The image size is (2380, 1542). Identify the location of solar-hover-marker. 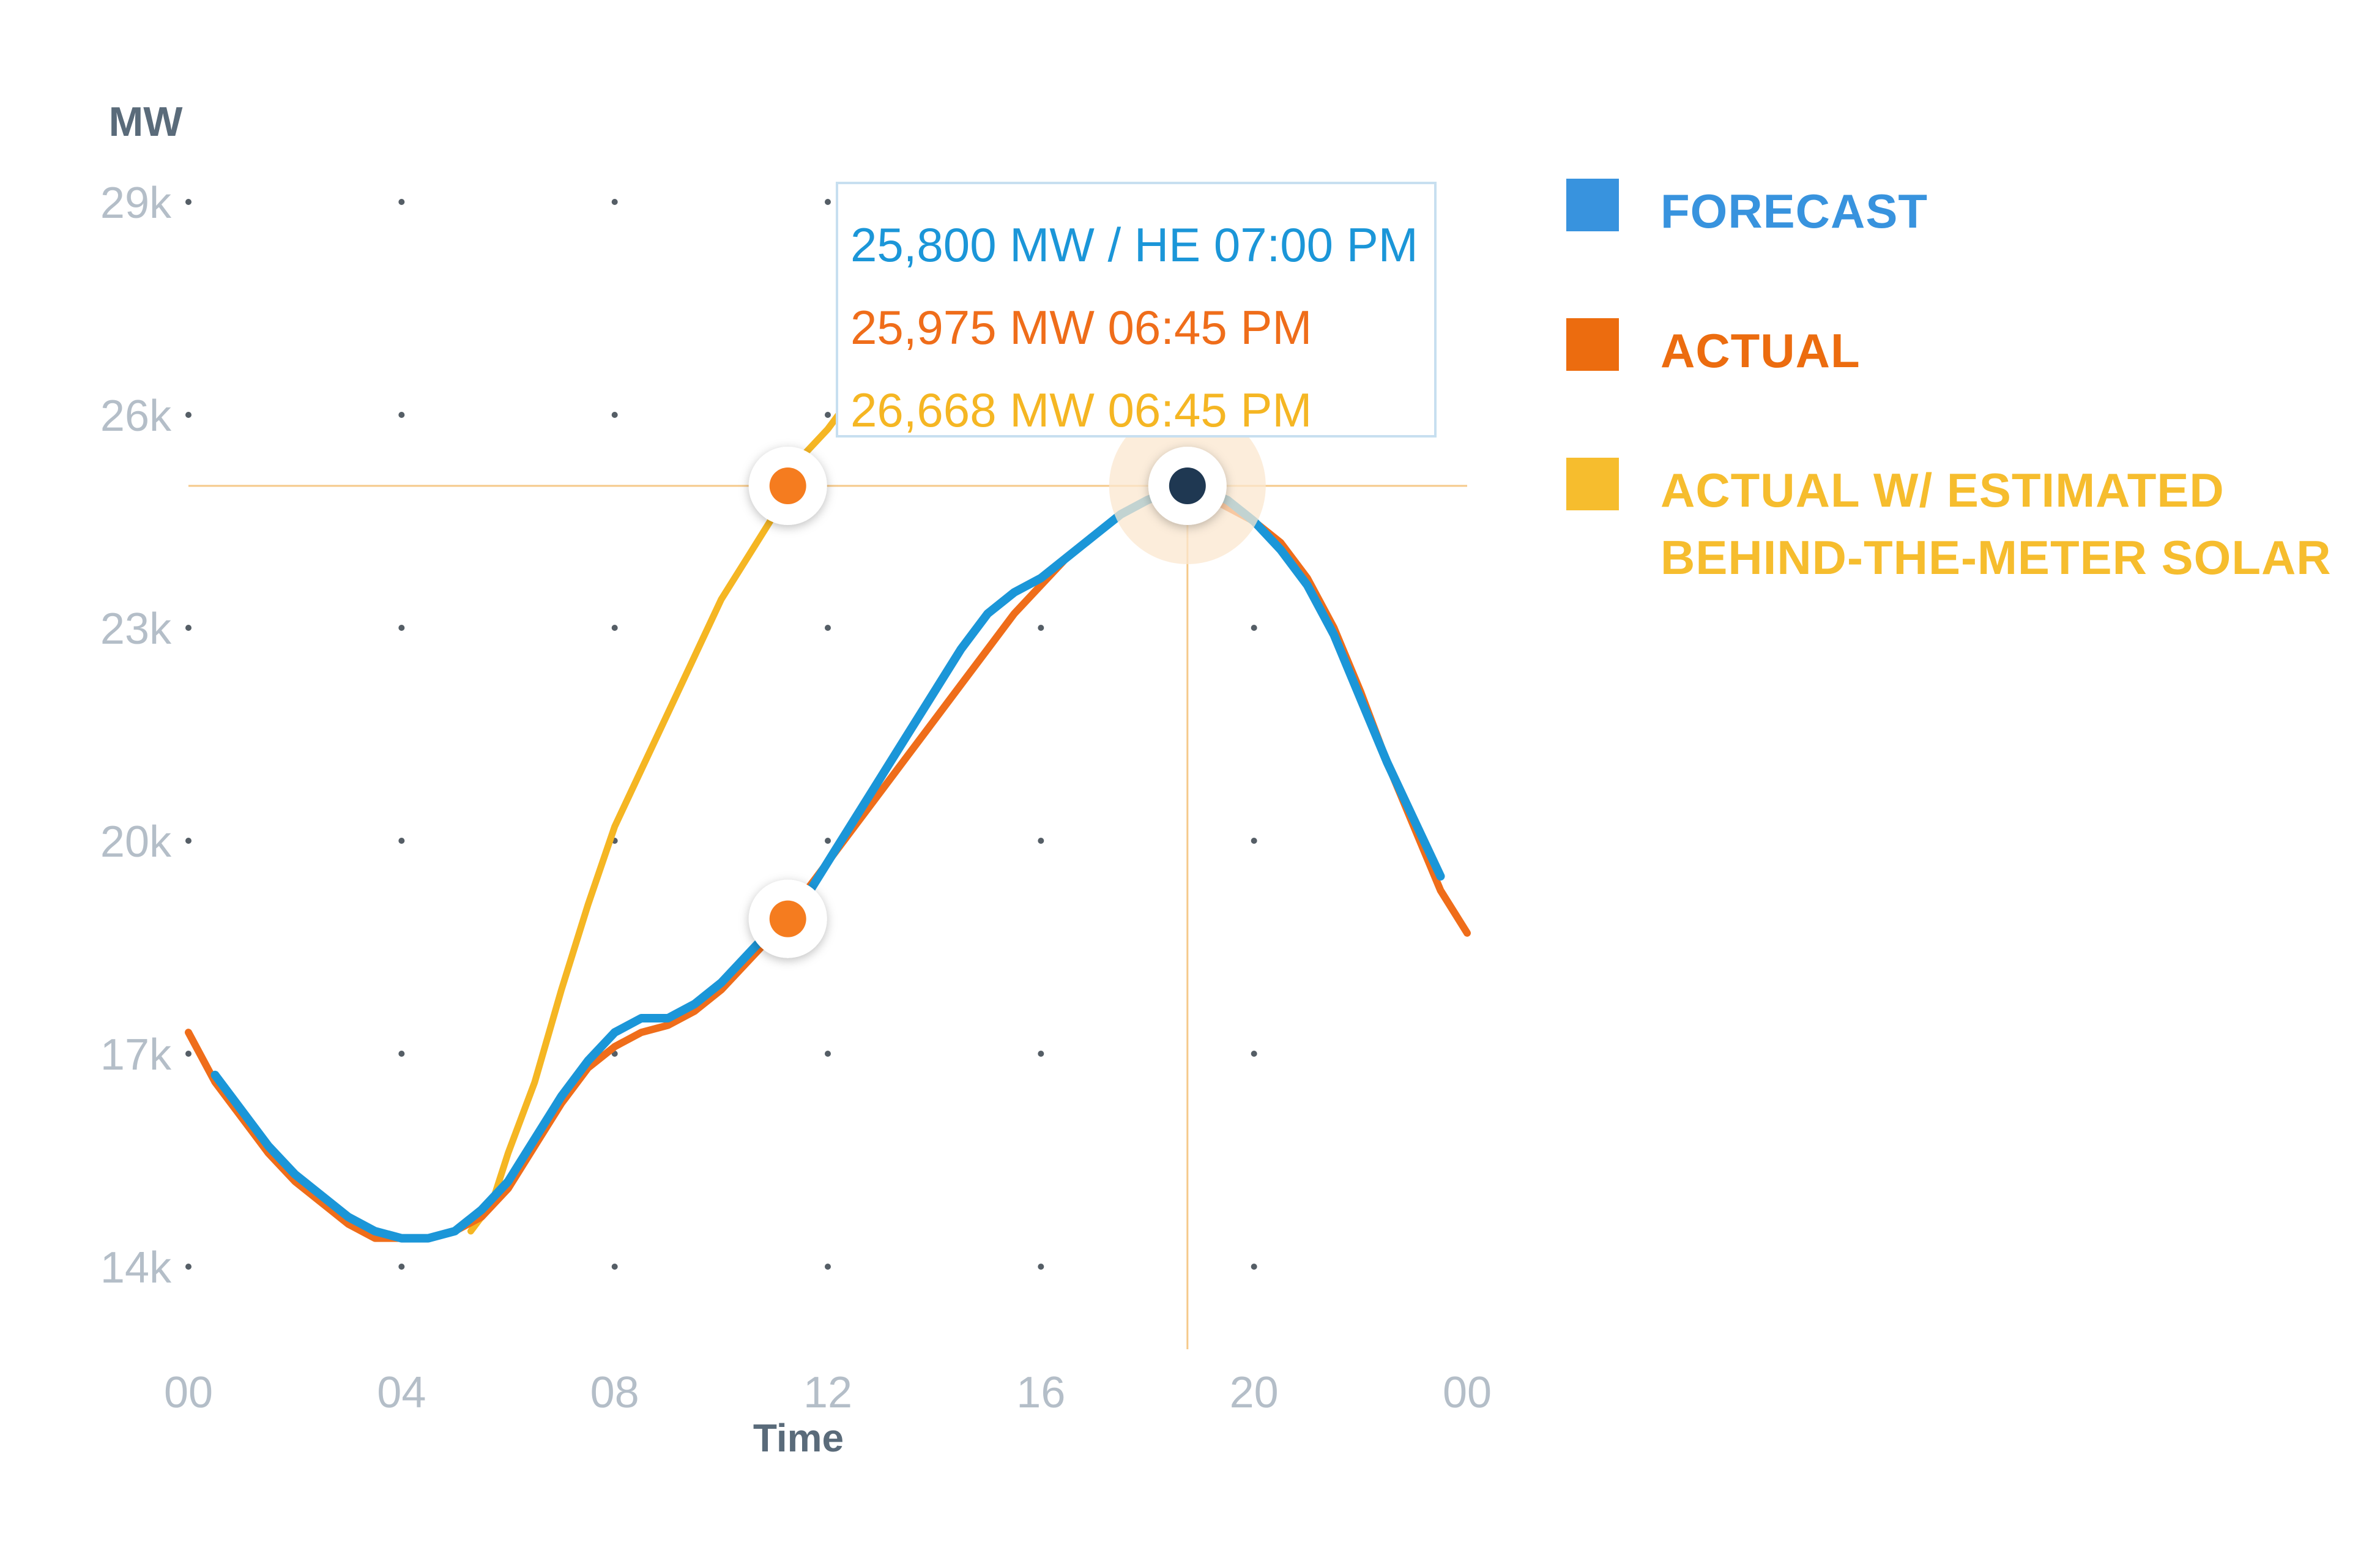
(787, 485).